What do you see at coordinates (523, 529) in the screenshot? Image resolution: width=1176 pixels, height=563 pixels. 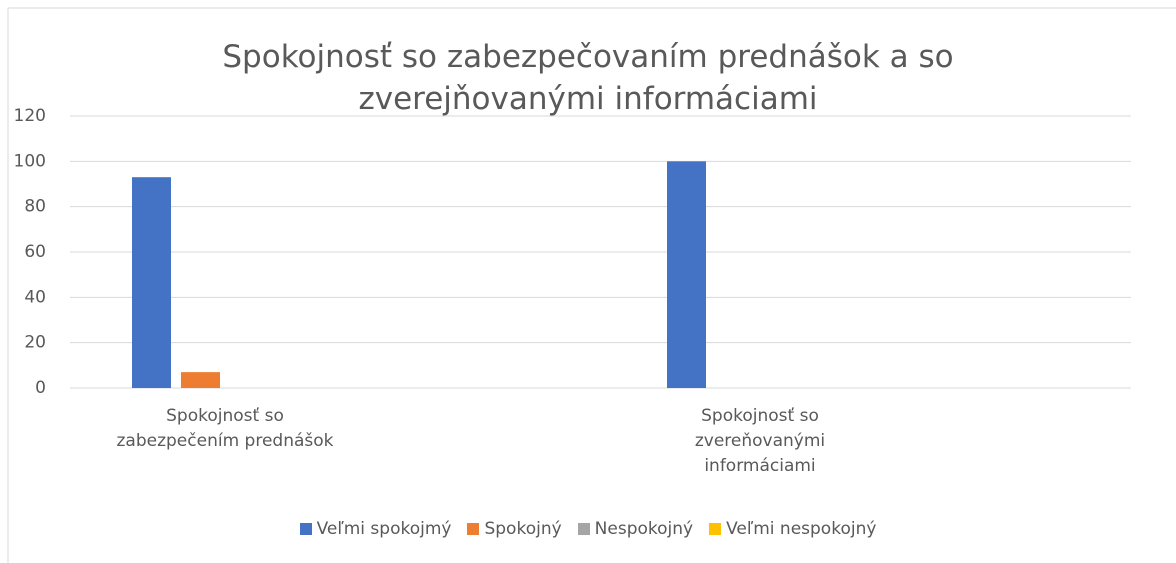 I see `legend-label: Spokojný` at bounding box center [523, 529].